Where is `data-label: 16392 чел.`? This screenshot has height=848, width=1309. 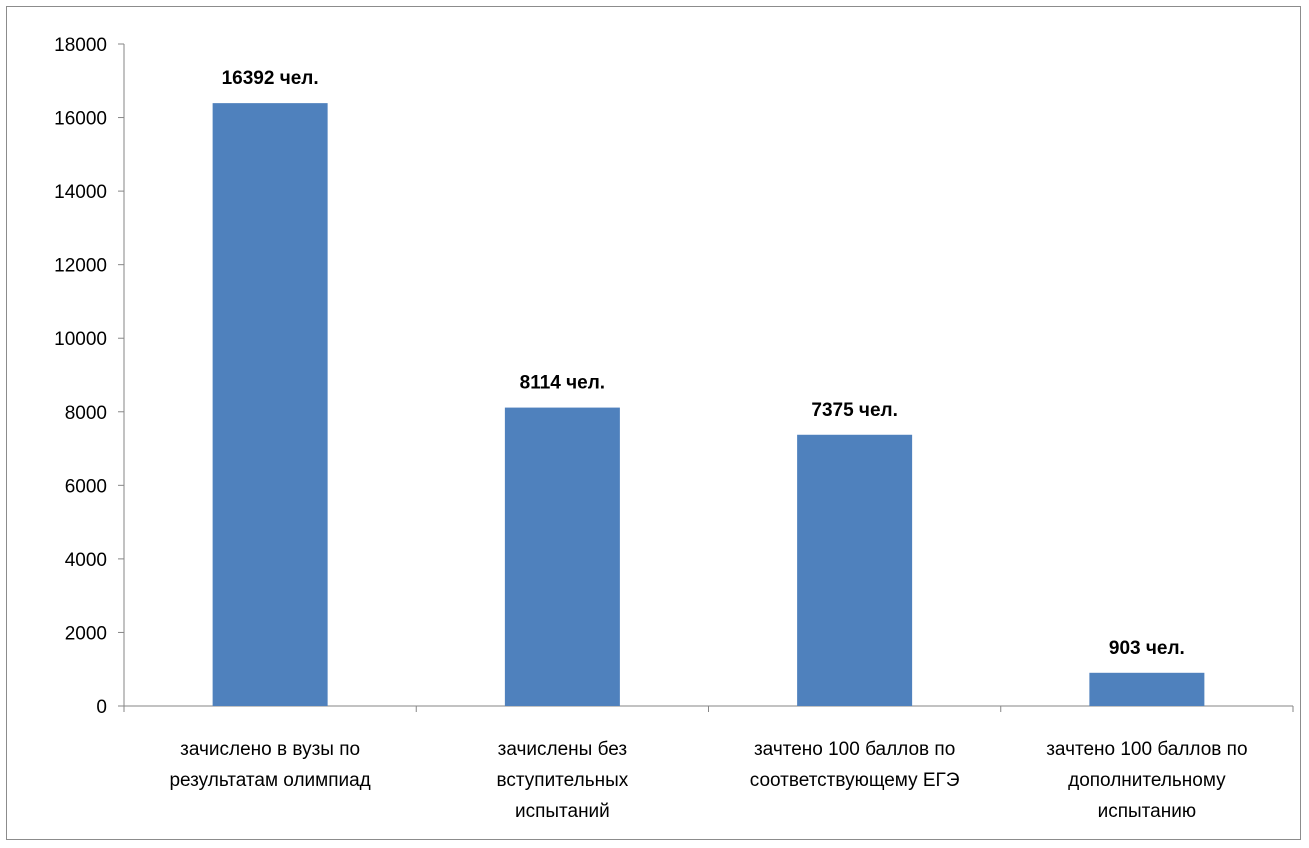 data-label: 16392 чел. is located at coordinates (270, 78).